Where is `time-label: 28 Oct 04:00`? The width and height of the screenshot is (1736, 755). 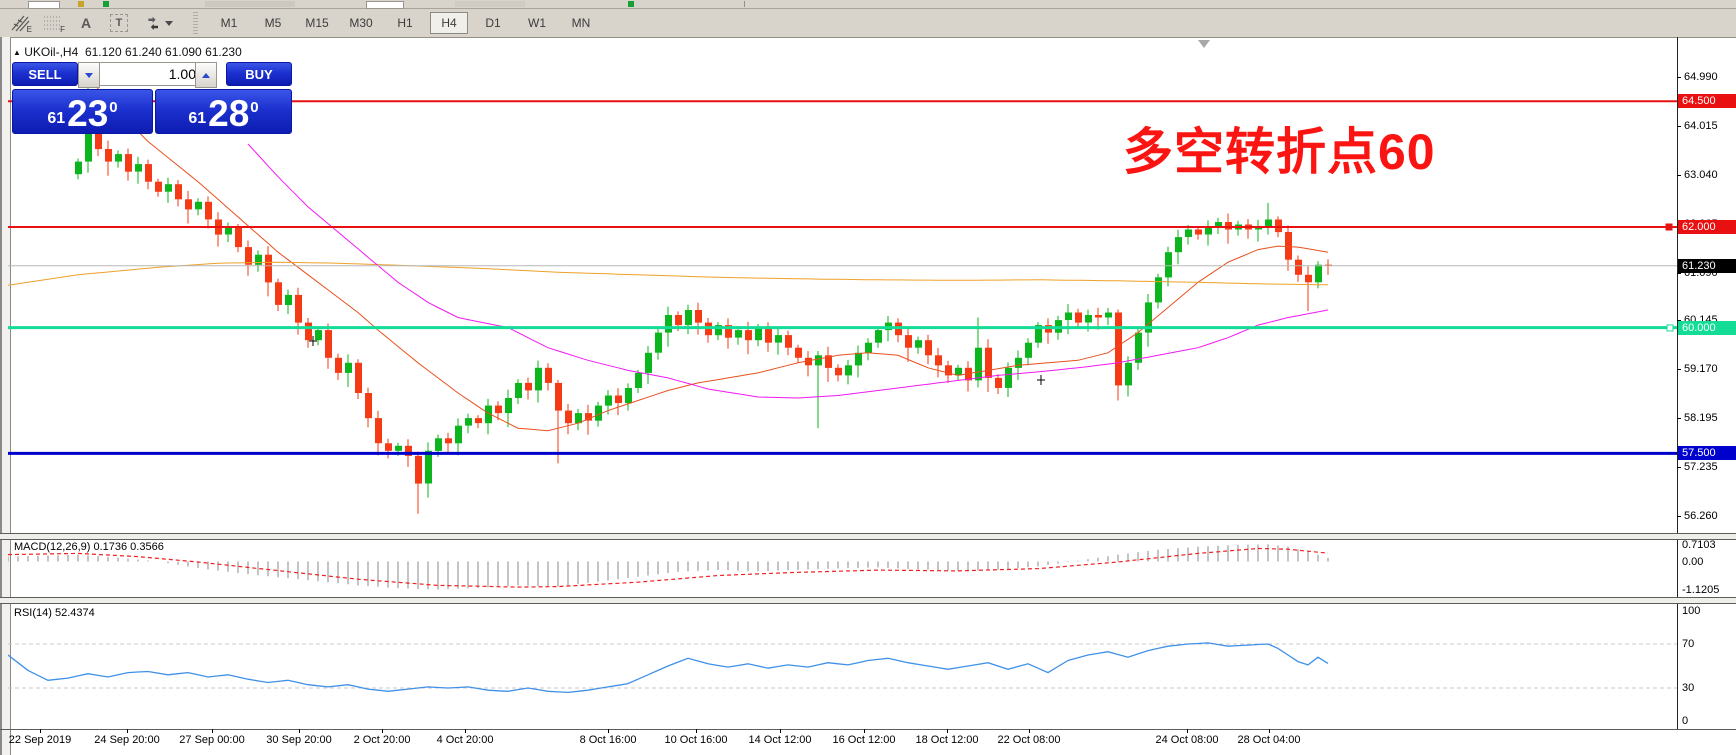 time-label: 28 Oct 04:00 is located at coordinates (1269, 740).